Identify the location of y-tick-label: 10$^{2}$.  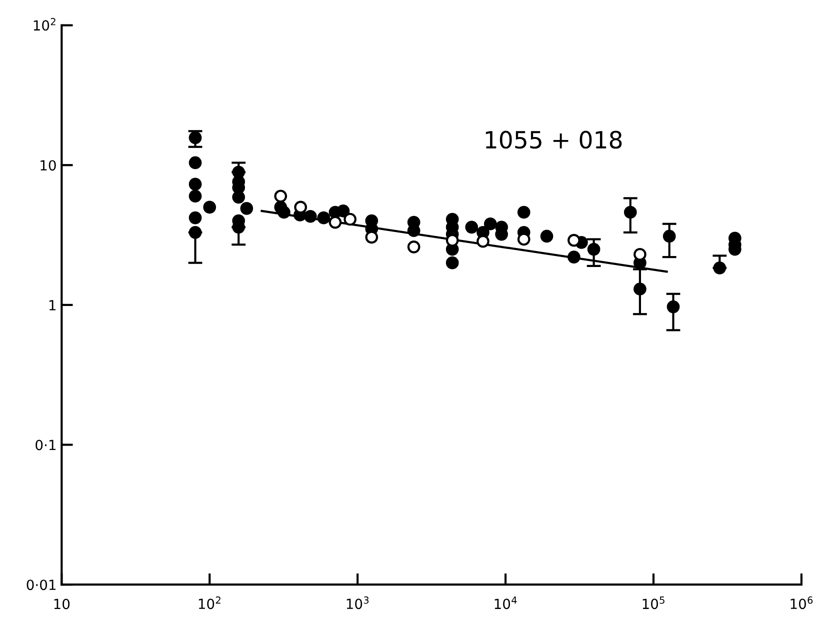
(45, 24).